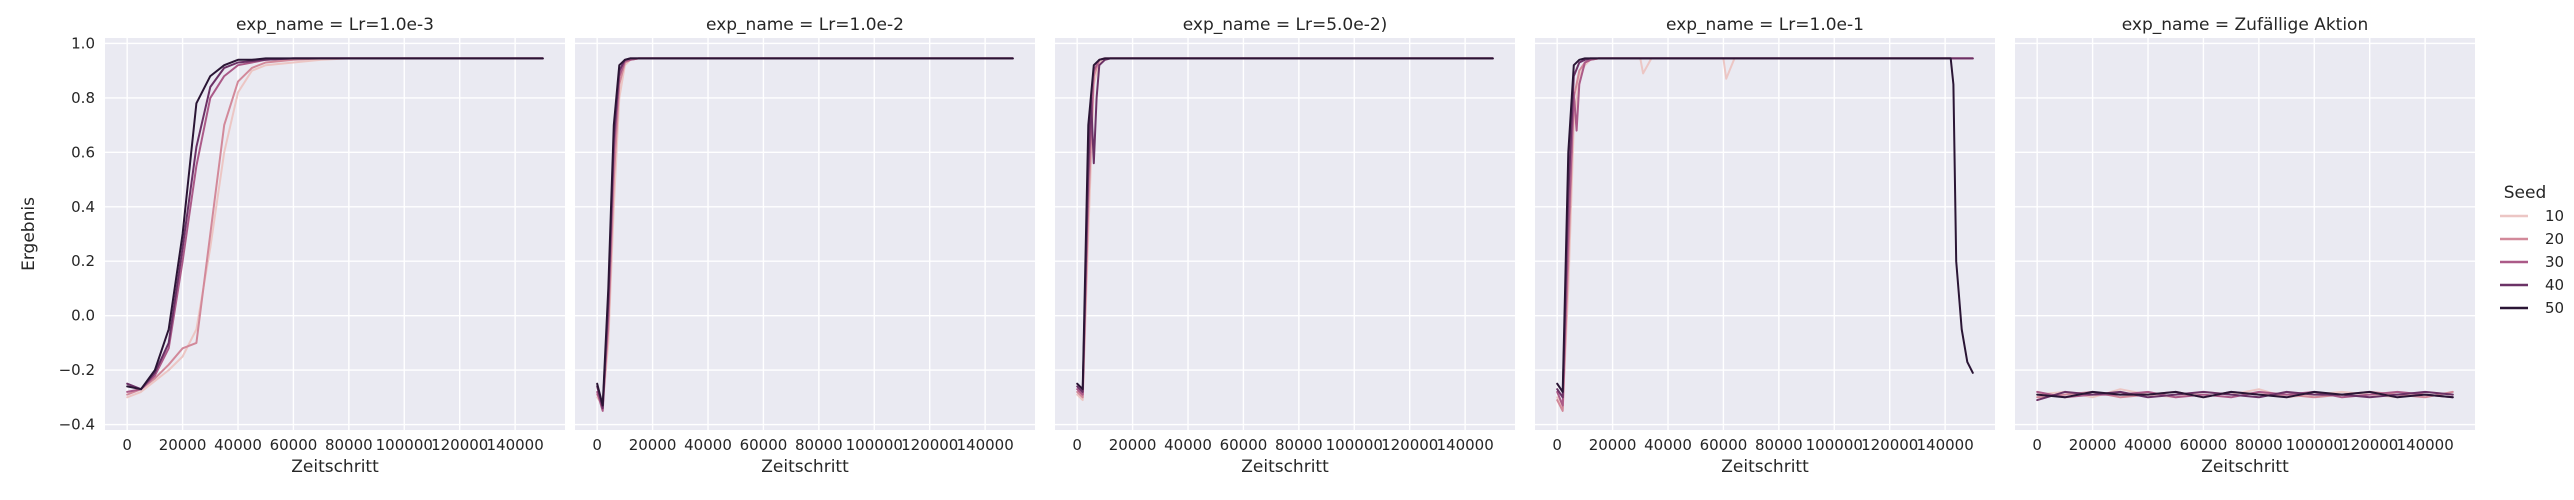  What do you see at coordinates (1765, 25) in the screenshot?
I see `panel-title: exp_name = Lr=1.0e-1` at bounding box center [1765, 25].